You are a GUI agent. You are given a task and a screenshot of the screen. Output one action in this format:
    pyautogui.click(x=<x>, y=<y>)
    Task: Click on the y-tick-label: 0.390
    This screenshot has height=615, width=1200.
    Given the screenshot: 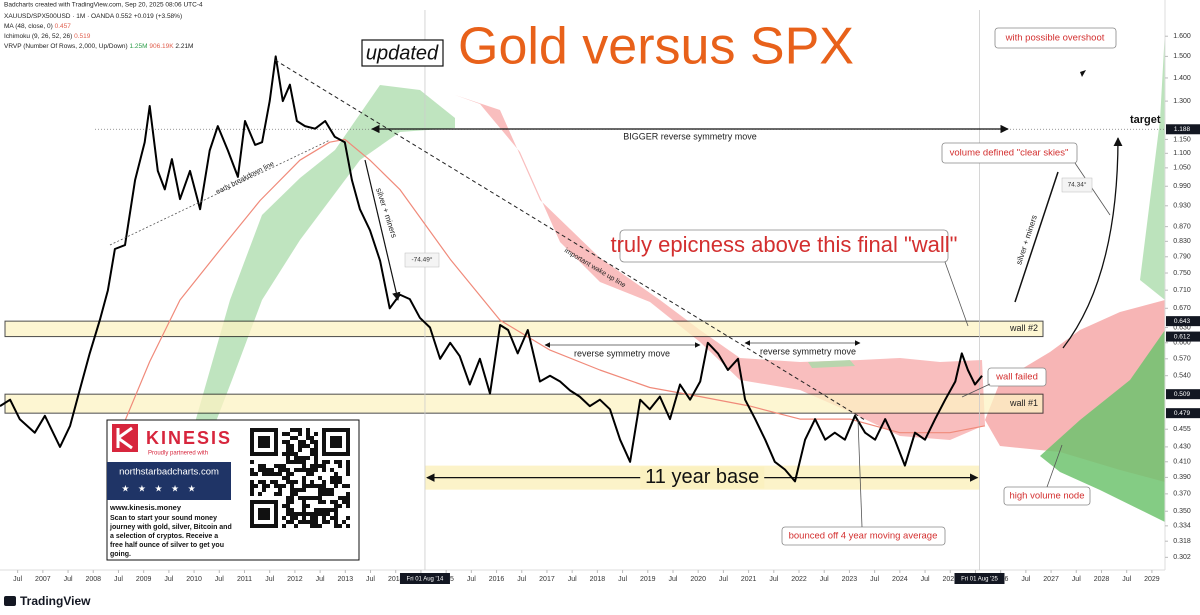 What is the action you would take?
    pyautogui.click(x=1182, y=477)
    